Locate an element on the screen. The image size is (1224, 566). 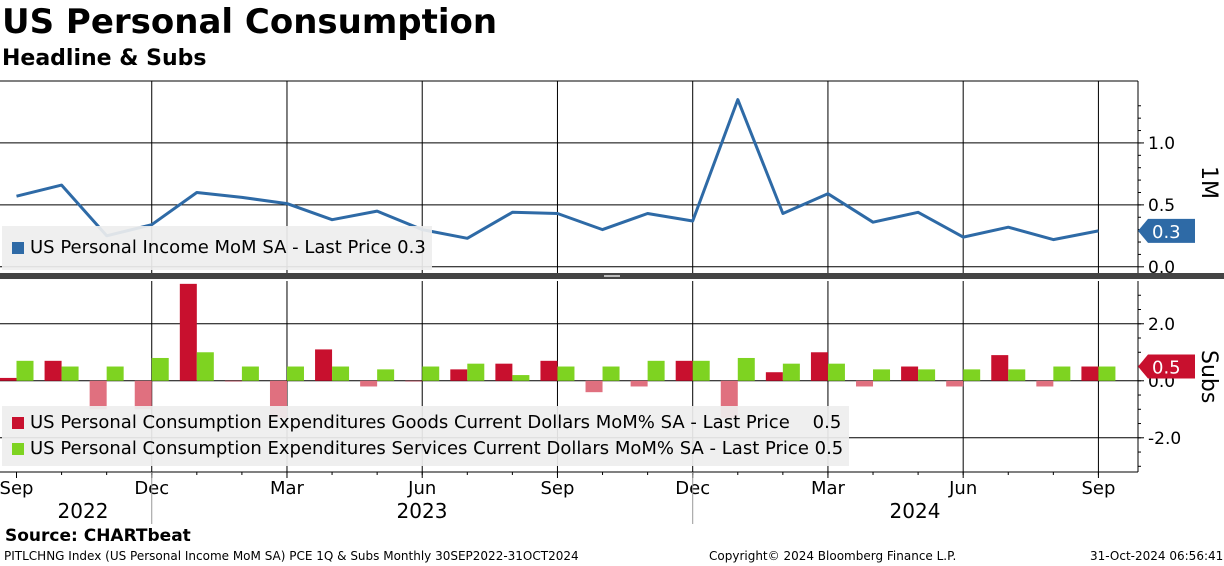
top-y-tick-label: 1.0 is located at coordinates (1161, 144).